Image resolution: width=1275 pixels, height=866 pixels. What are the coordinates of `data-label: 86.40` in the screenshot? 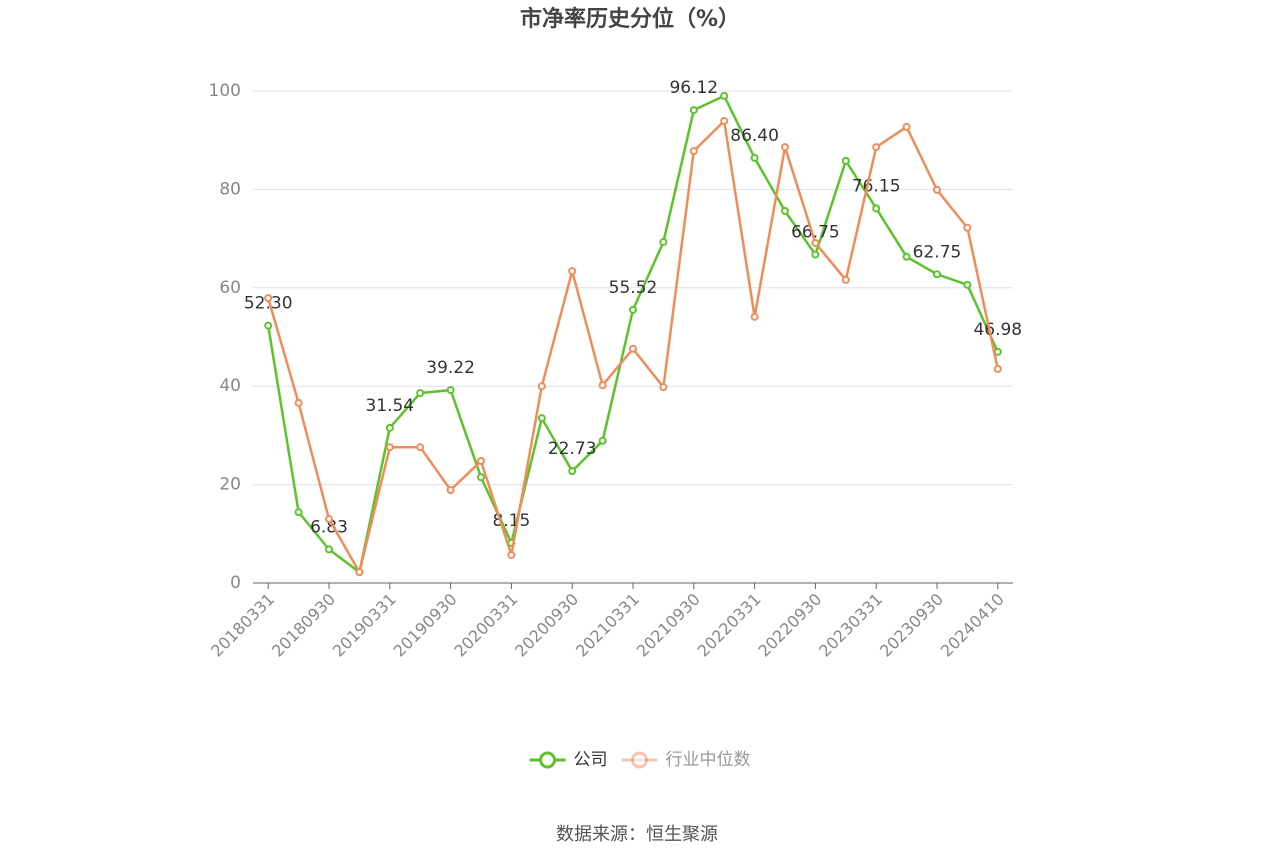 It's located at (754, 136).